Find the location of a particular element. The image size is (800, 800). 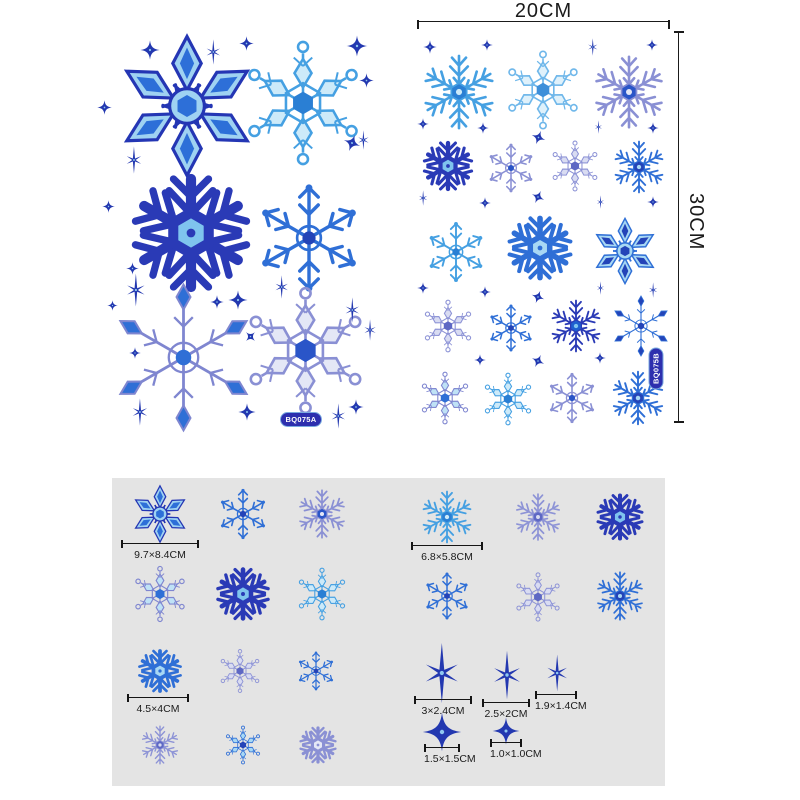

size-measure: 1.5×1.5CM is located at coordinates (450, 754).